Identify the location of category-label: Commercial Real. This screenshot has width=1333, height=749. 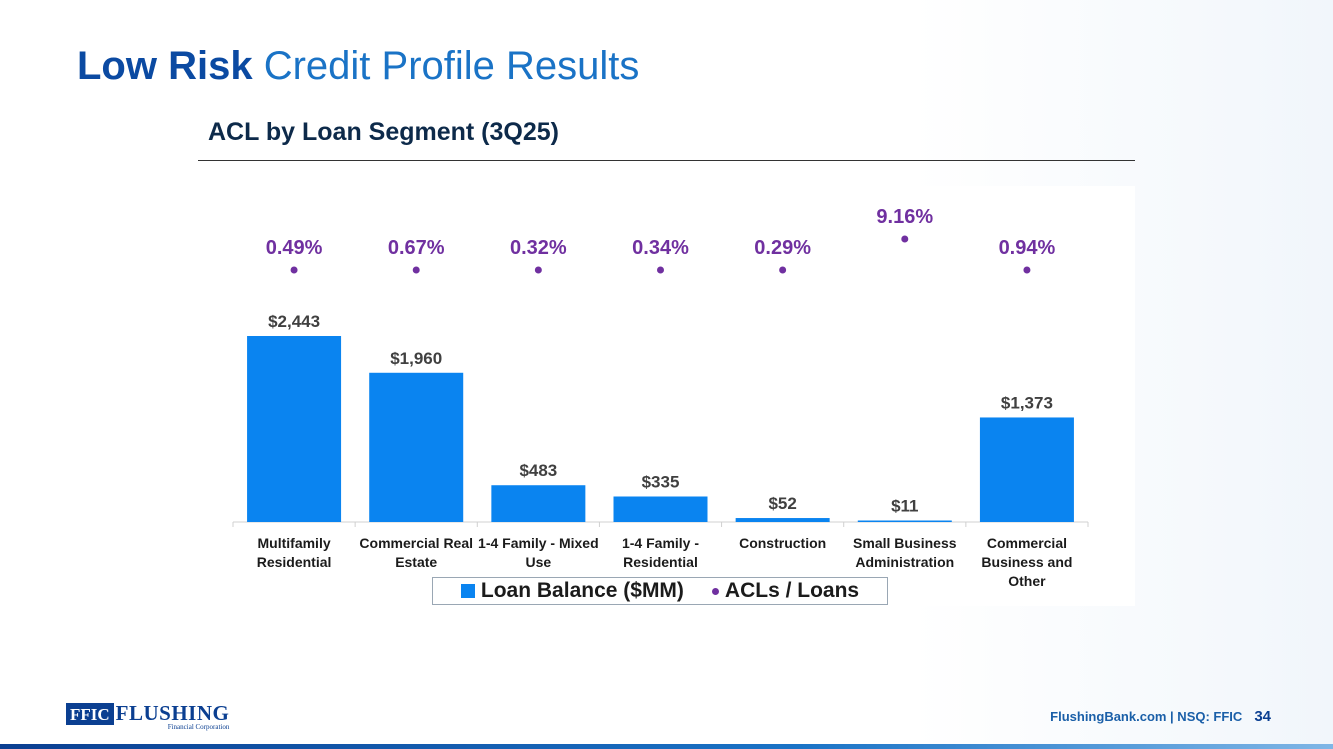
(416, 543).